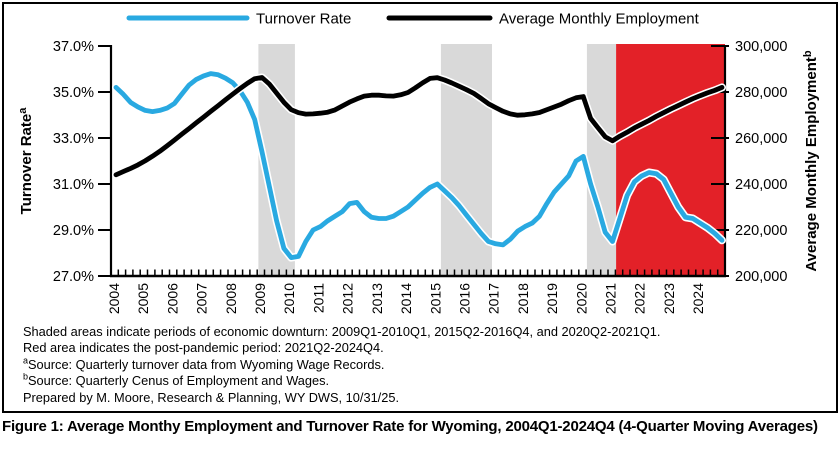  Describe the element at coordinates (413, 19) in the screenshot. I see `legend: Turnover Rate Average Monthly Employment` at that location.